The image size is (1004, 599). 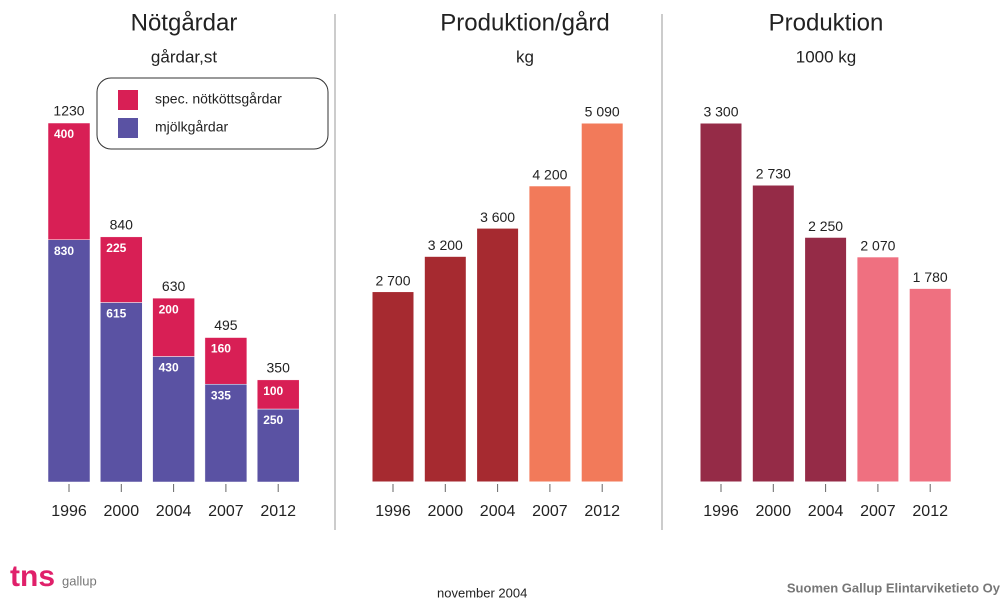 What do you see at coordinates (218, 99) in the screenshot?
I see `legend-label: spec. nötköttsgårdar` at bounding box center [218, 99].